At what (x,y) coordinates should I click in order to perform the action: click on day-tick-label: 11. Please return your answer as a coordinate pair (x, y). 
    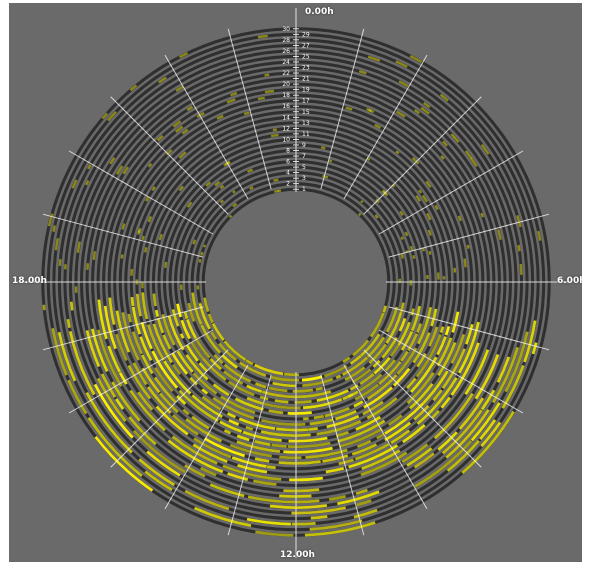
    Looking at the image, I should click on (306, 134).